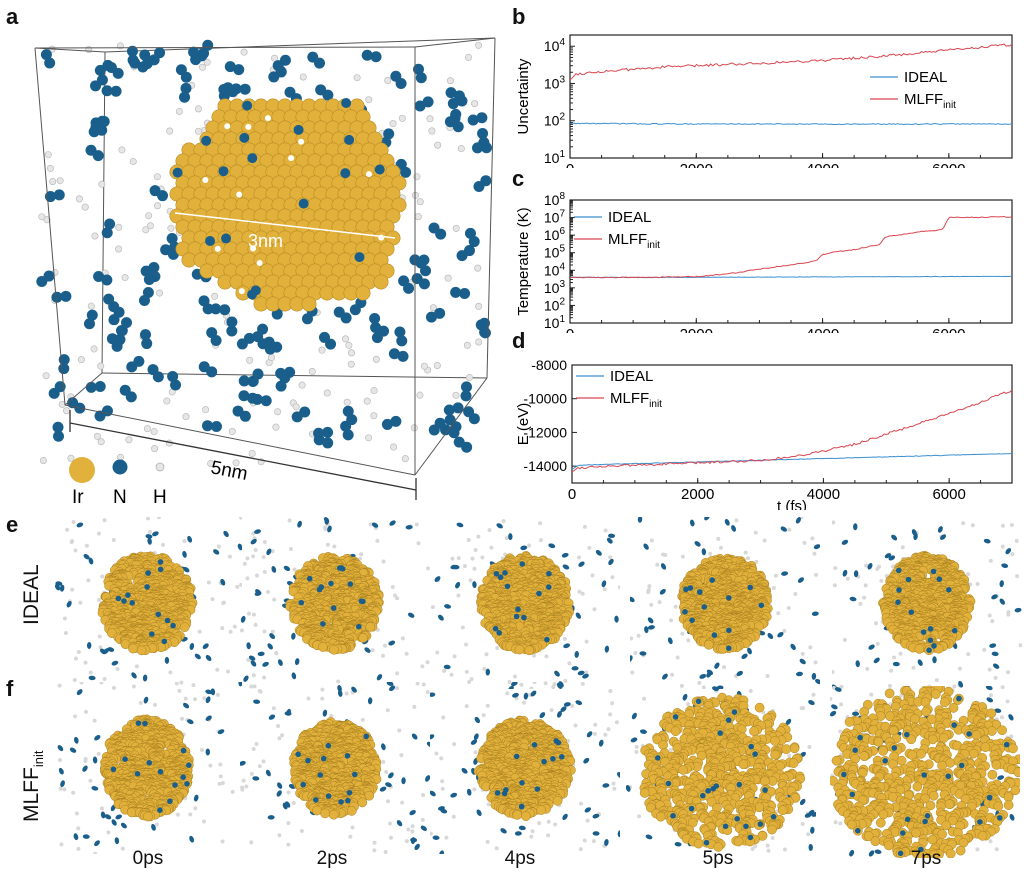  Describe the element at coordinates (634, 241) in the screenshot. I see `legend-label: MLFFinit` at that location.